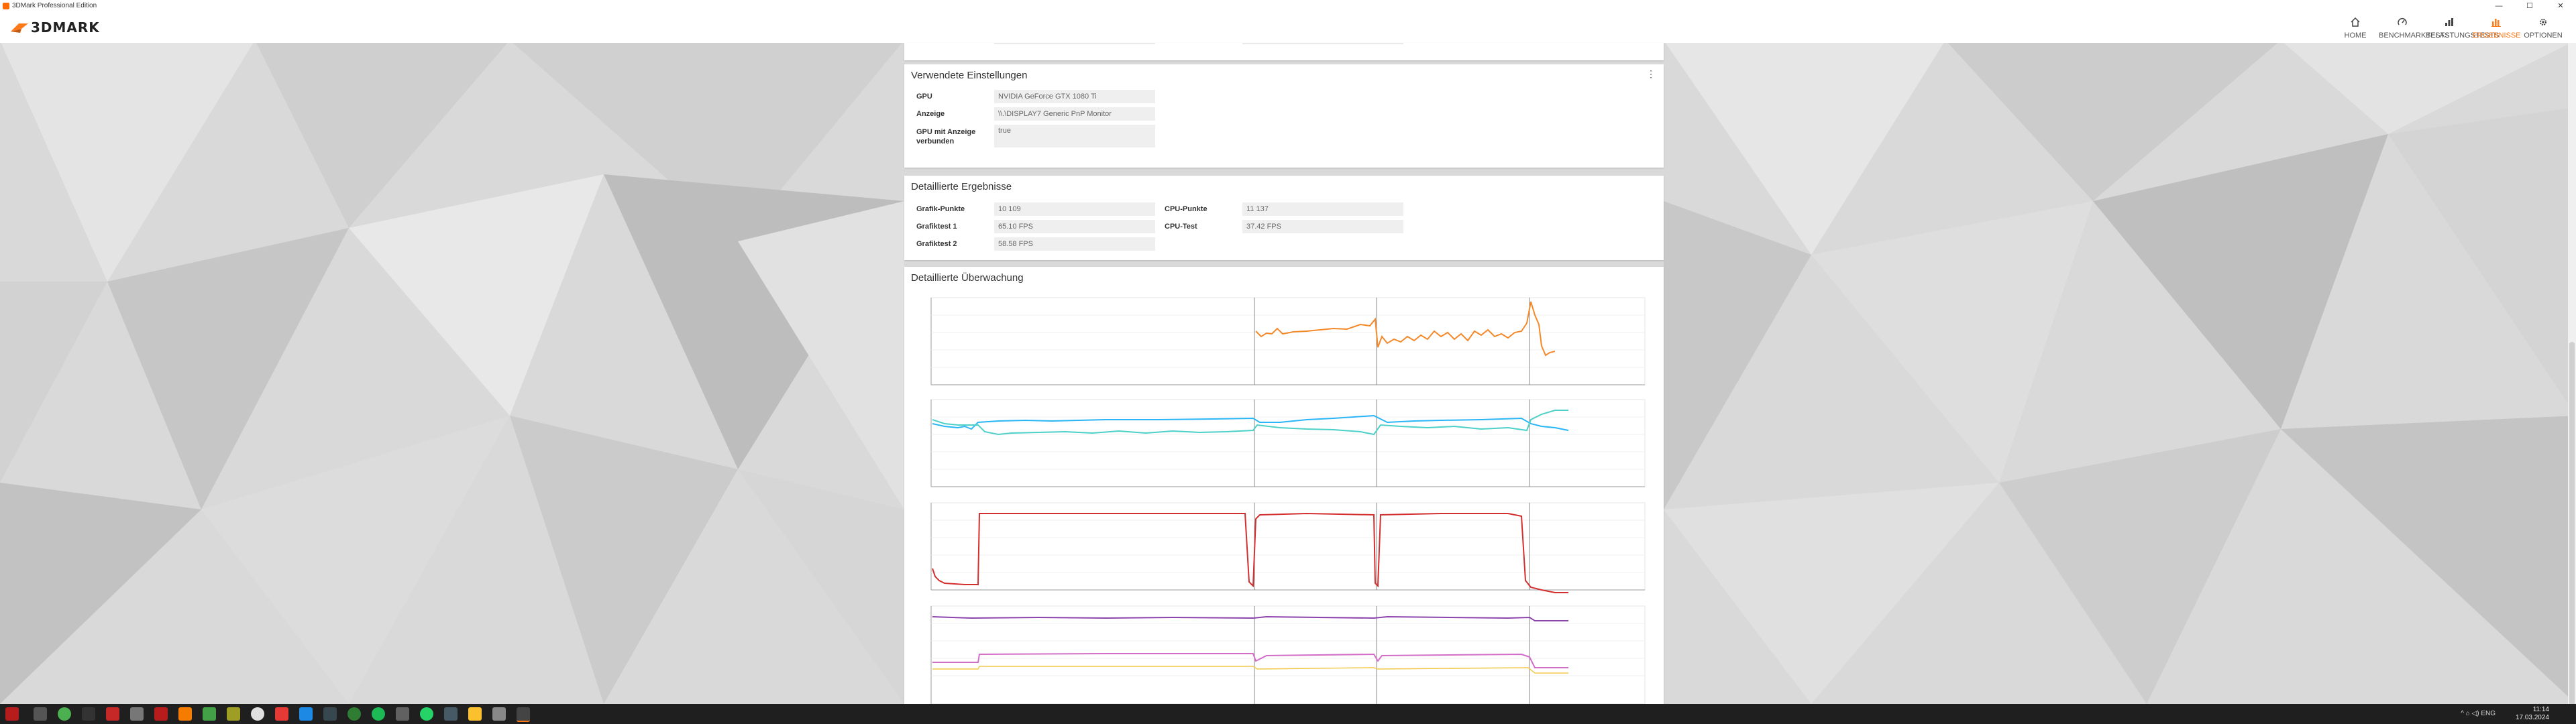 The width and height of the screenshot is (2576, 724). What do you see at coordinates (2543, 27) in the screenshot?
I see `nav-options: OPTIONEN` at bounding box center [2543, 27].